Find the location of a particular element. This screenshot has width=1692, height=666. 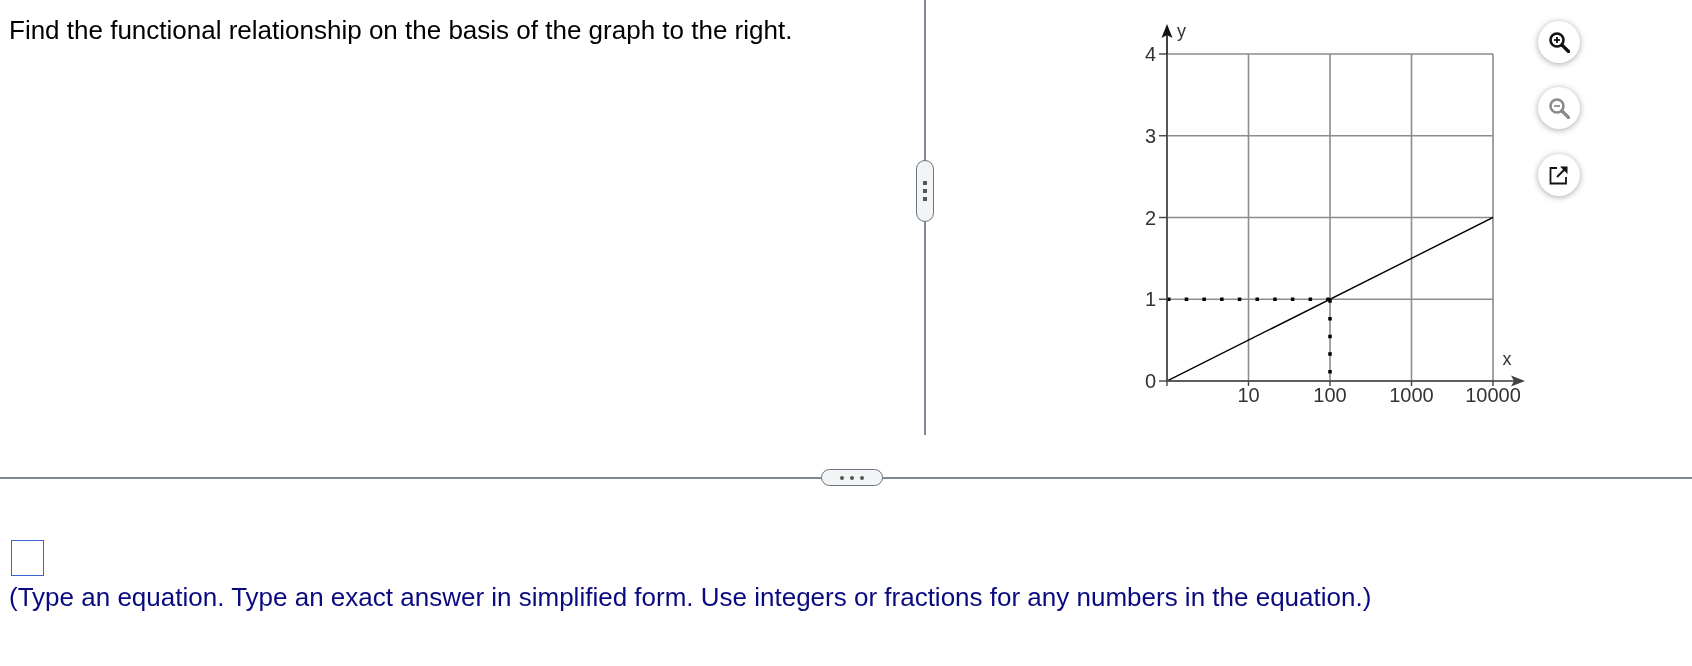

text: Find the functional relationship on the basis of the graph to the right. is located at coordinates (401, 30).